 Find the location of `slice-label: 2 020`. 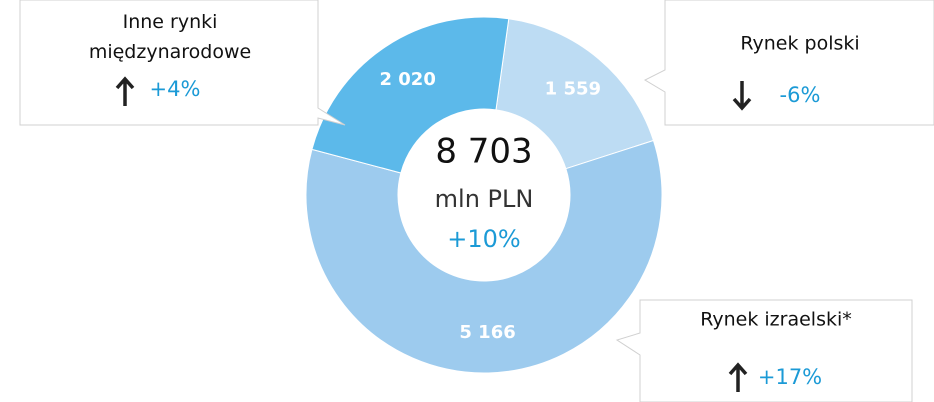

slice-label: 2 020 is located at coordinates (407, 79).